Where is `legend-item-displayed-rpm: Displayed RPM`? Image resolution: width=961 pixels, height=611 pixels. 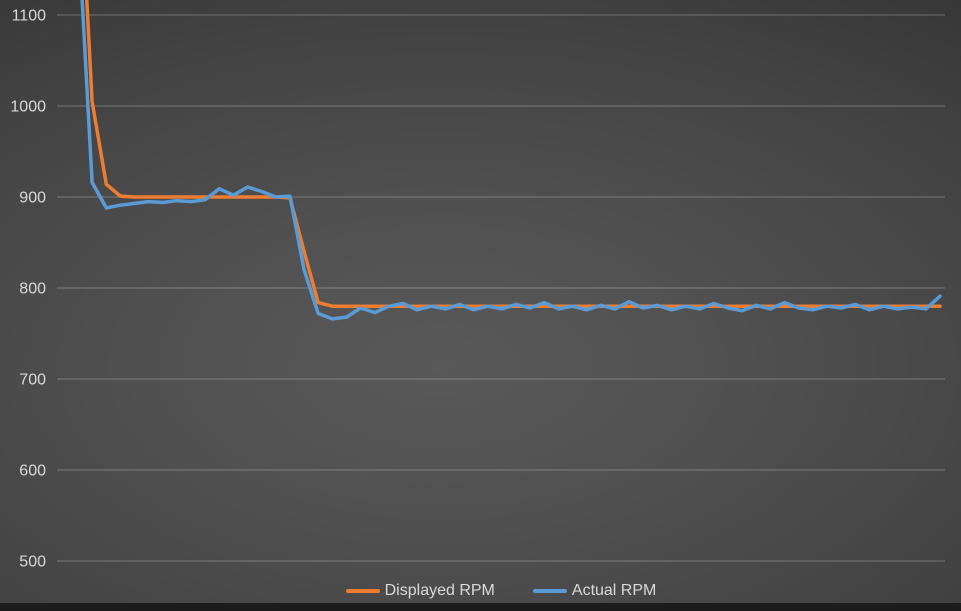
legend-item-displayed-rpm: Displayed RPM is located at coordinates (420, 590).